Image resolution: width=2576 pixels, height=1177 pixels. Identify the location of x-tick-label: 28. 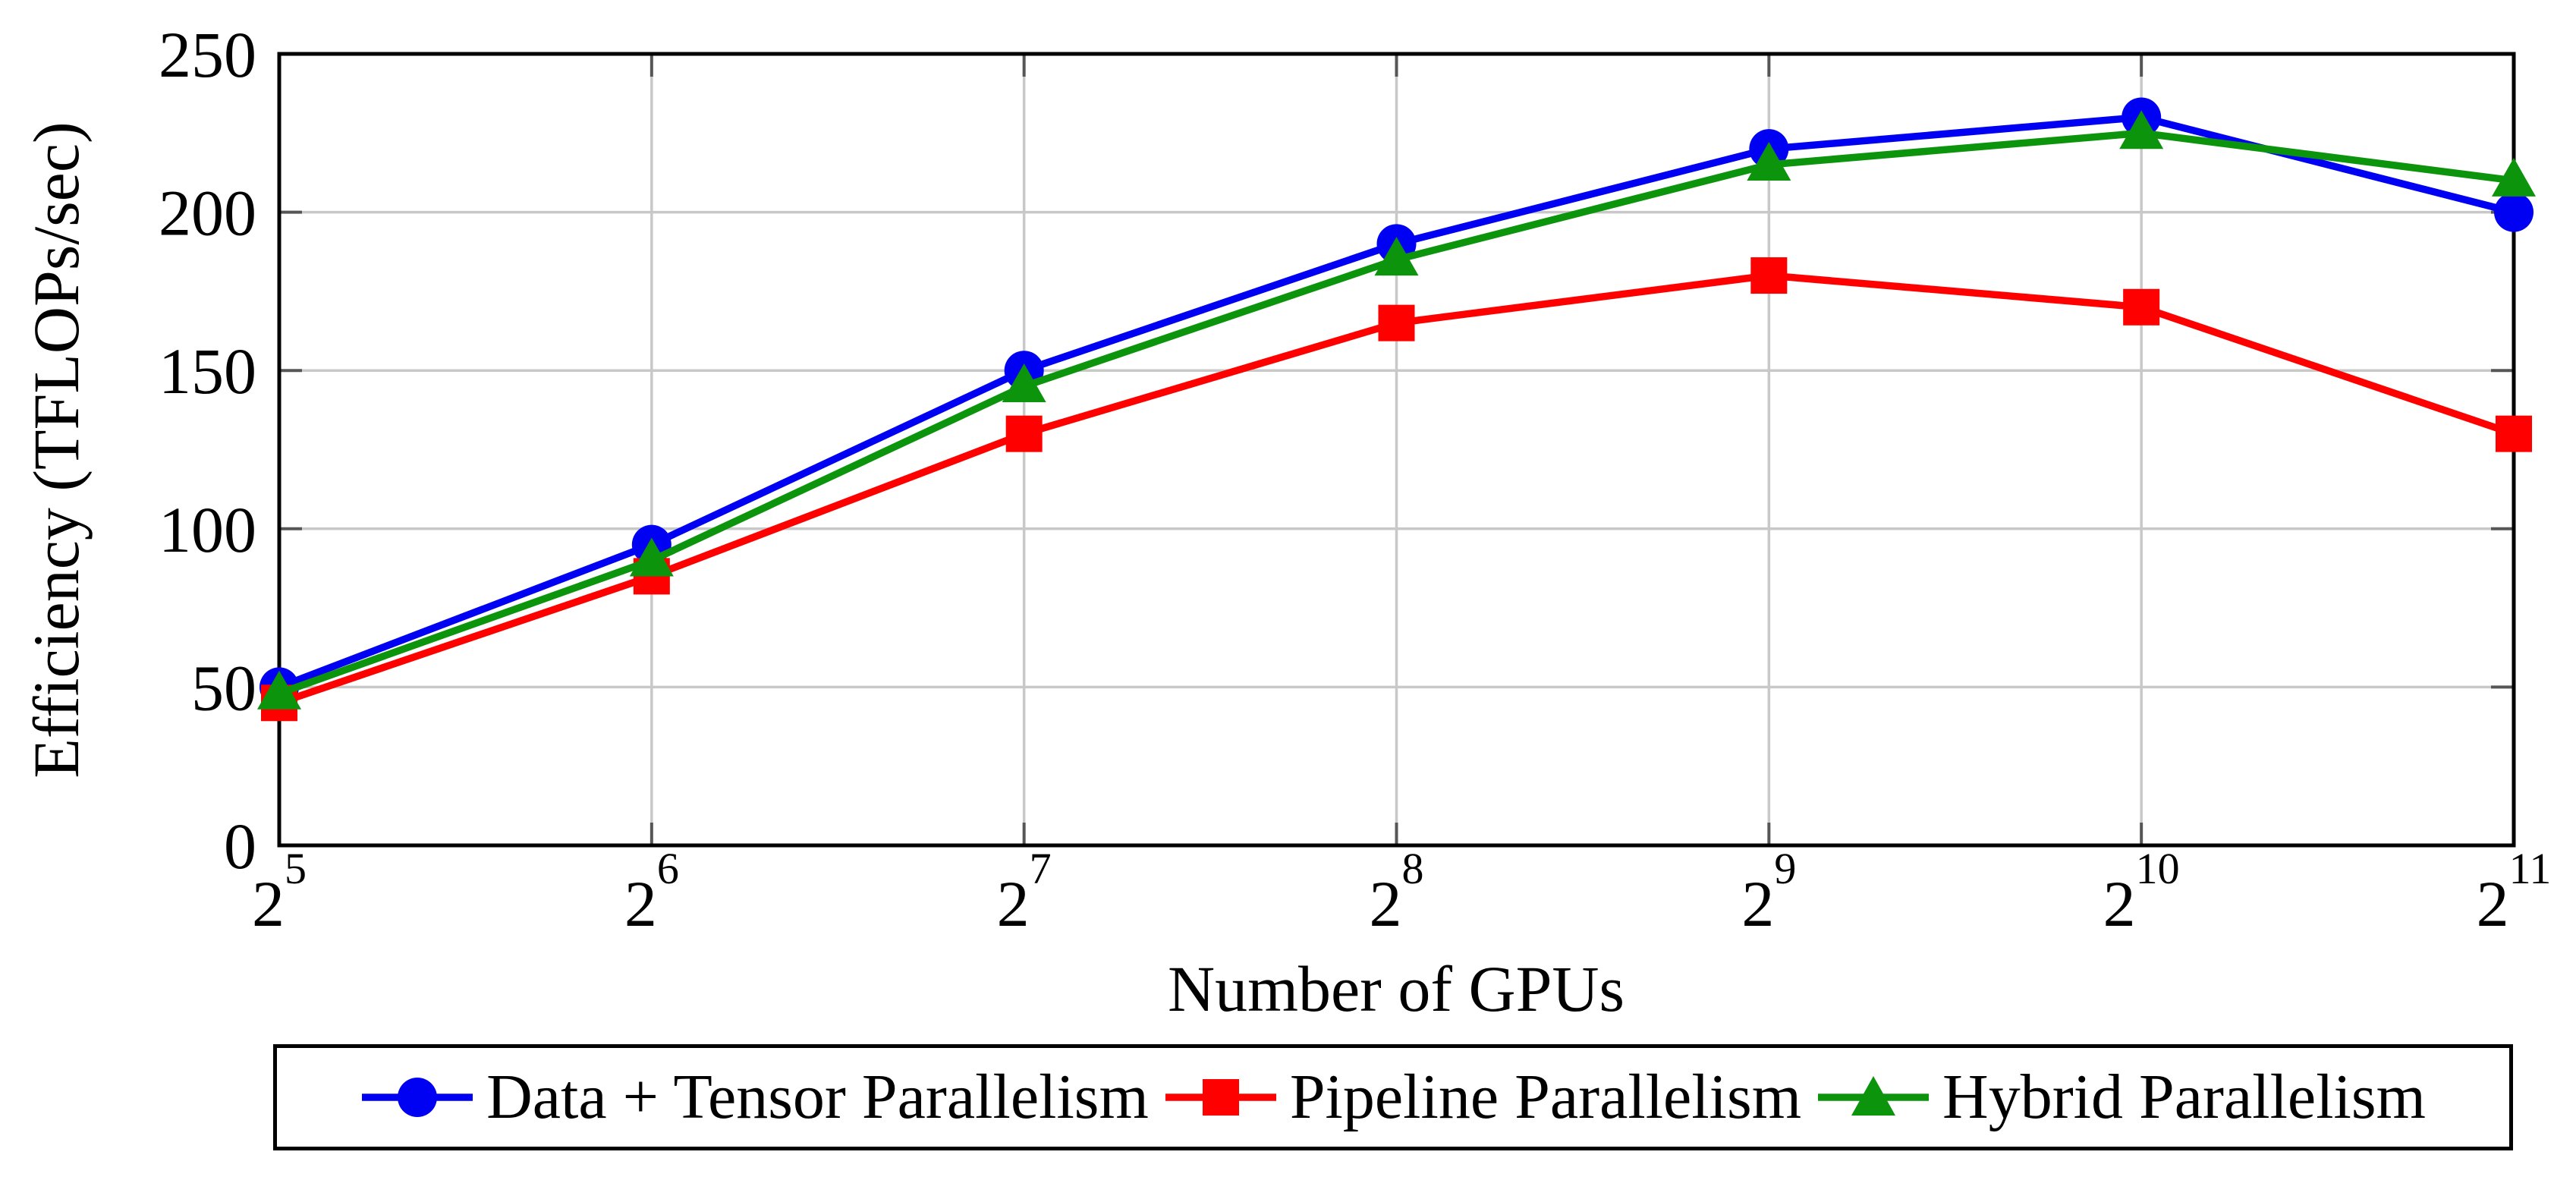
(1397, 892).